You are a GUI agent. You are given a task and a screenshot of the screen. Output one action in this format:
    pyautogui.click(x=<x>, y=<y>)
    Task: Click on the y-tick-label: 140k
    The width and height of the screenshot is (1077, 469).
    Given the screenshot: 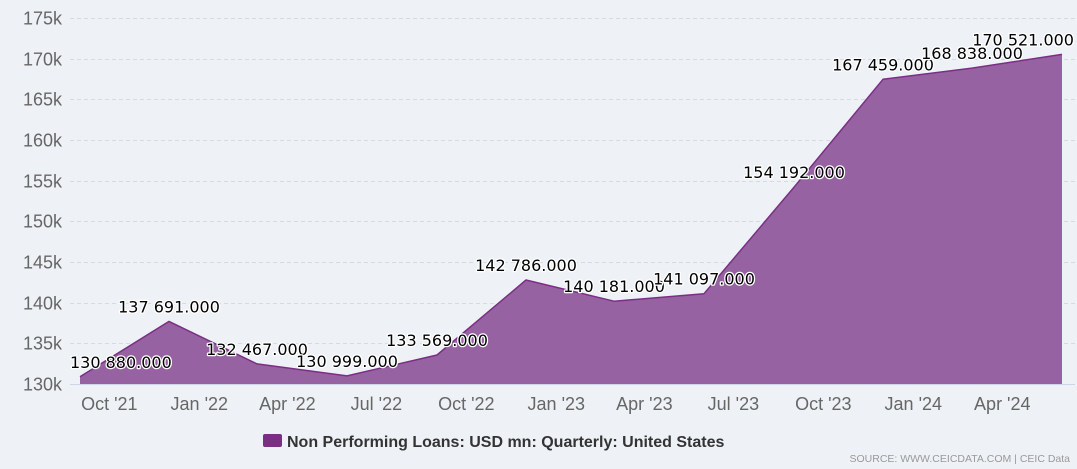 What is the action you would take?
    pyautogui.click(x=43, y=304)
    